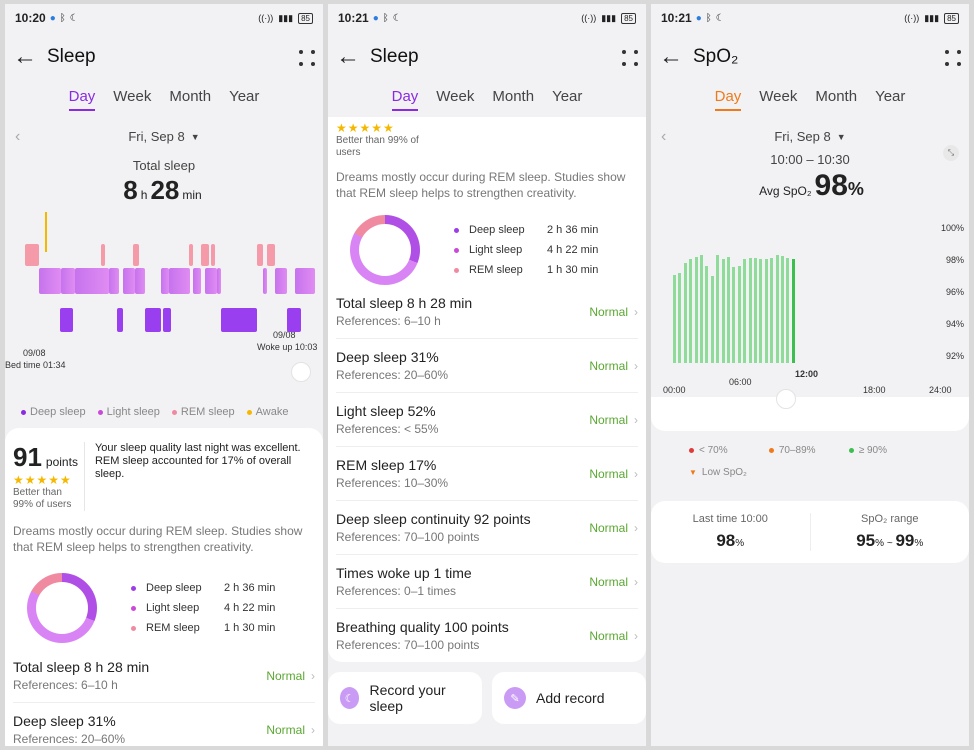 Image resolution: width=974 pixels, height=750 pixels. Describe the element at coordinates (487, 474) in the screenshot. I see `list-item: REM sleep 17% References: 10–30% Normal ›` at that location.